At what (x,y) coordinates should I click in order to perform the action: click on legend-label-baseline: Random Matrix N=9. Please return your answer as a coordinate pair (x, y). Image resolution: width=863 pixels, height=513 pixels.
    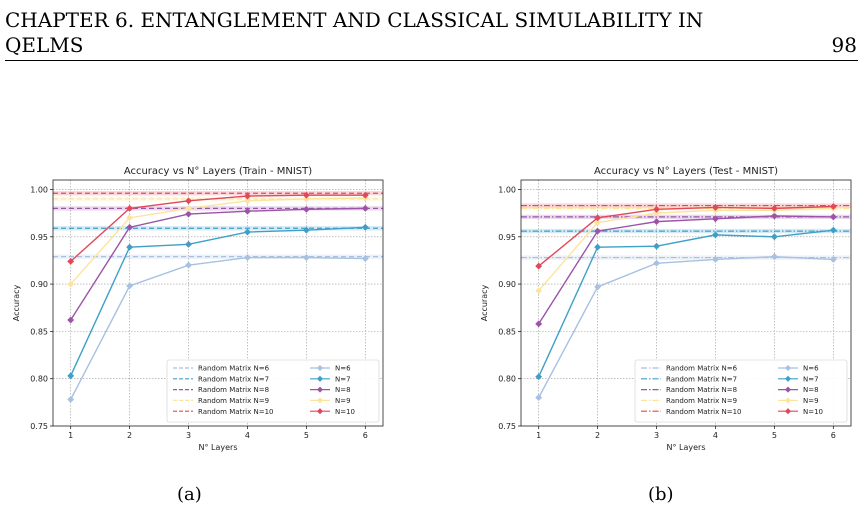
    Looking at the image, I should click on (701, 401).